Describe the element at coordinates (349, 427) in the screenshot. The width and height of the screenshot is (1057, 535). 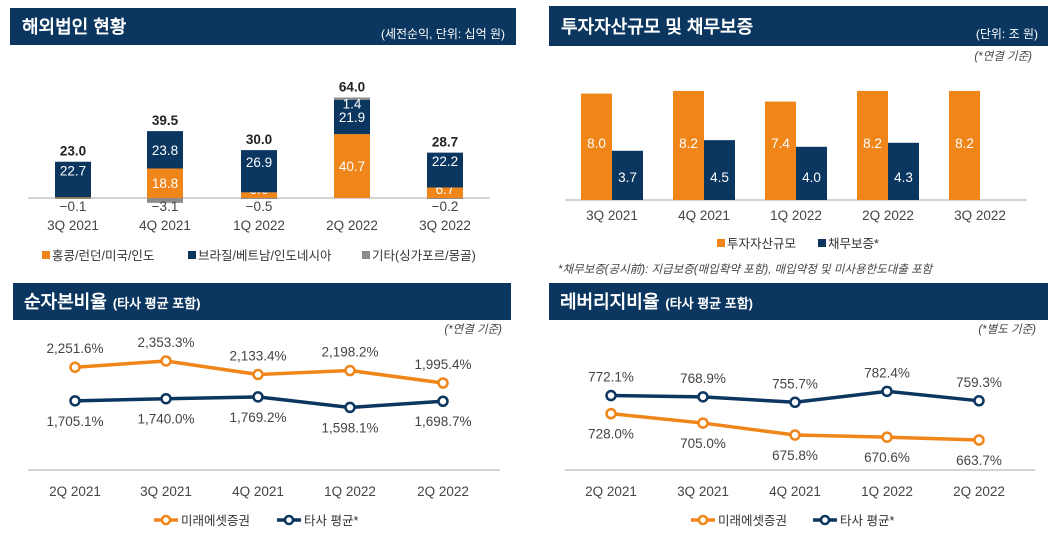
I see `data-label: 1,598.1%` at that location.